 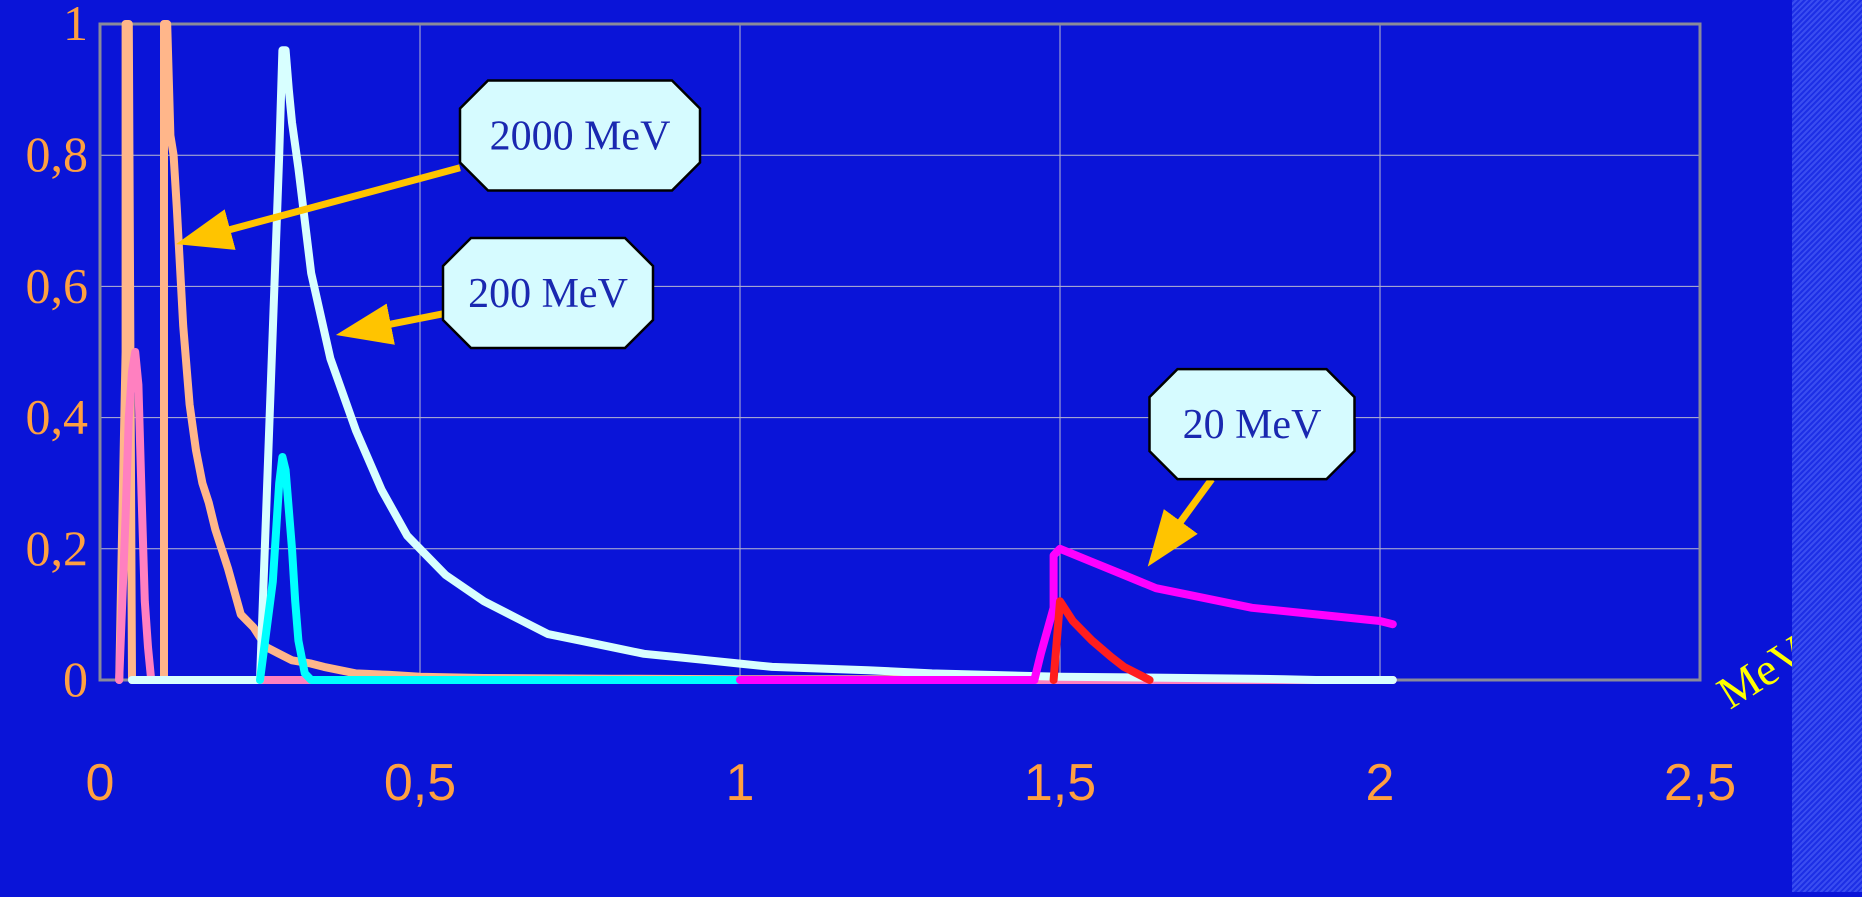 What do you see at coordinates (75, 25) in the screenshot?
I see `y-tick-label: 1` at bounding box center [75, 25].